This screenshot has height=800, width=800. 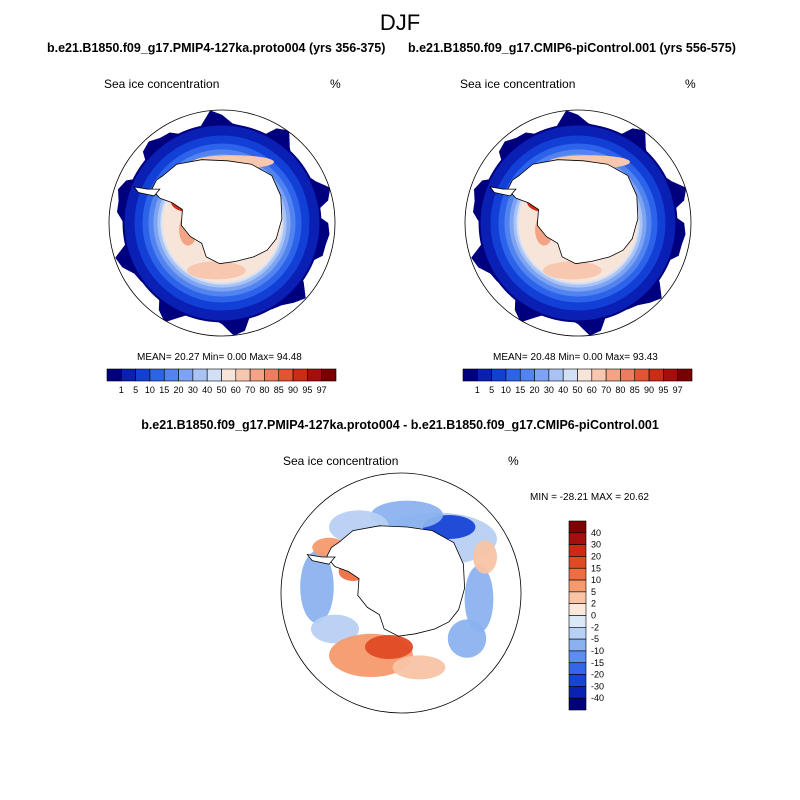 I want to click on panel2-mean-value: 20.48, so click(x=543, y=357).